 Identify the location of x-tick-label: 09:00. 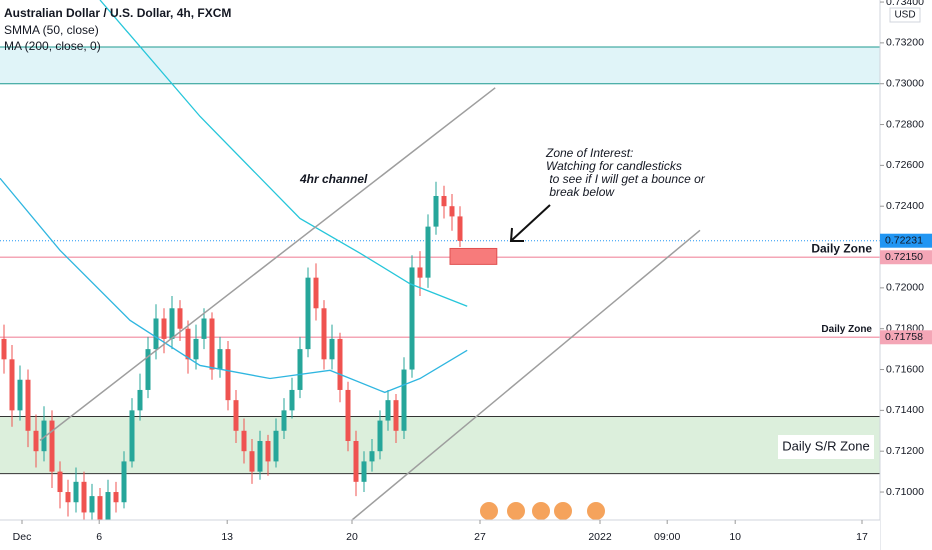
(667, 537).